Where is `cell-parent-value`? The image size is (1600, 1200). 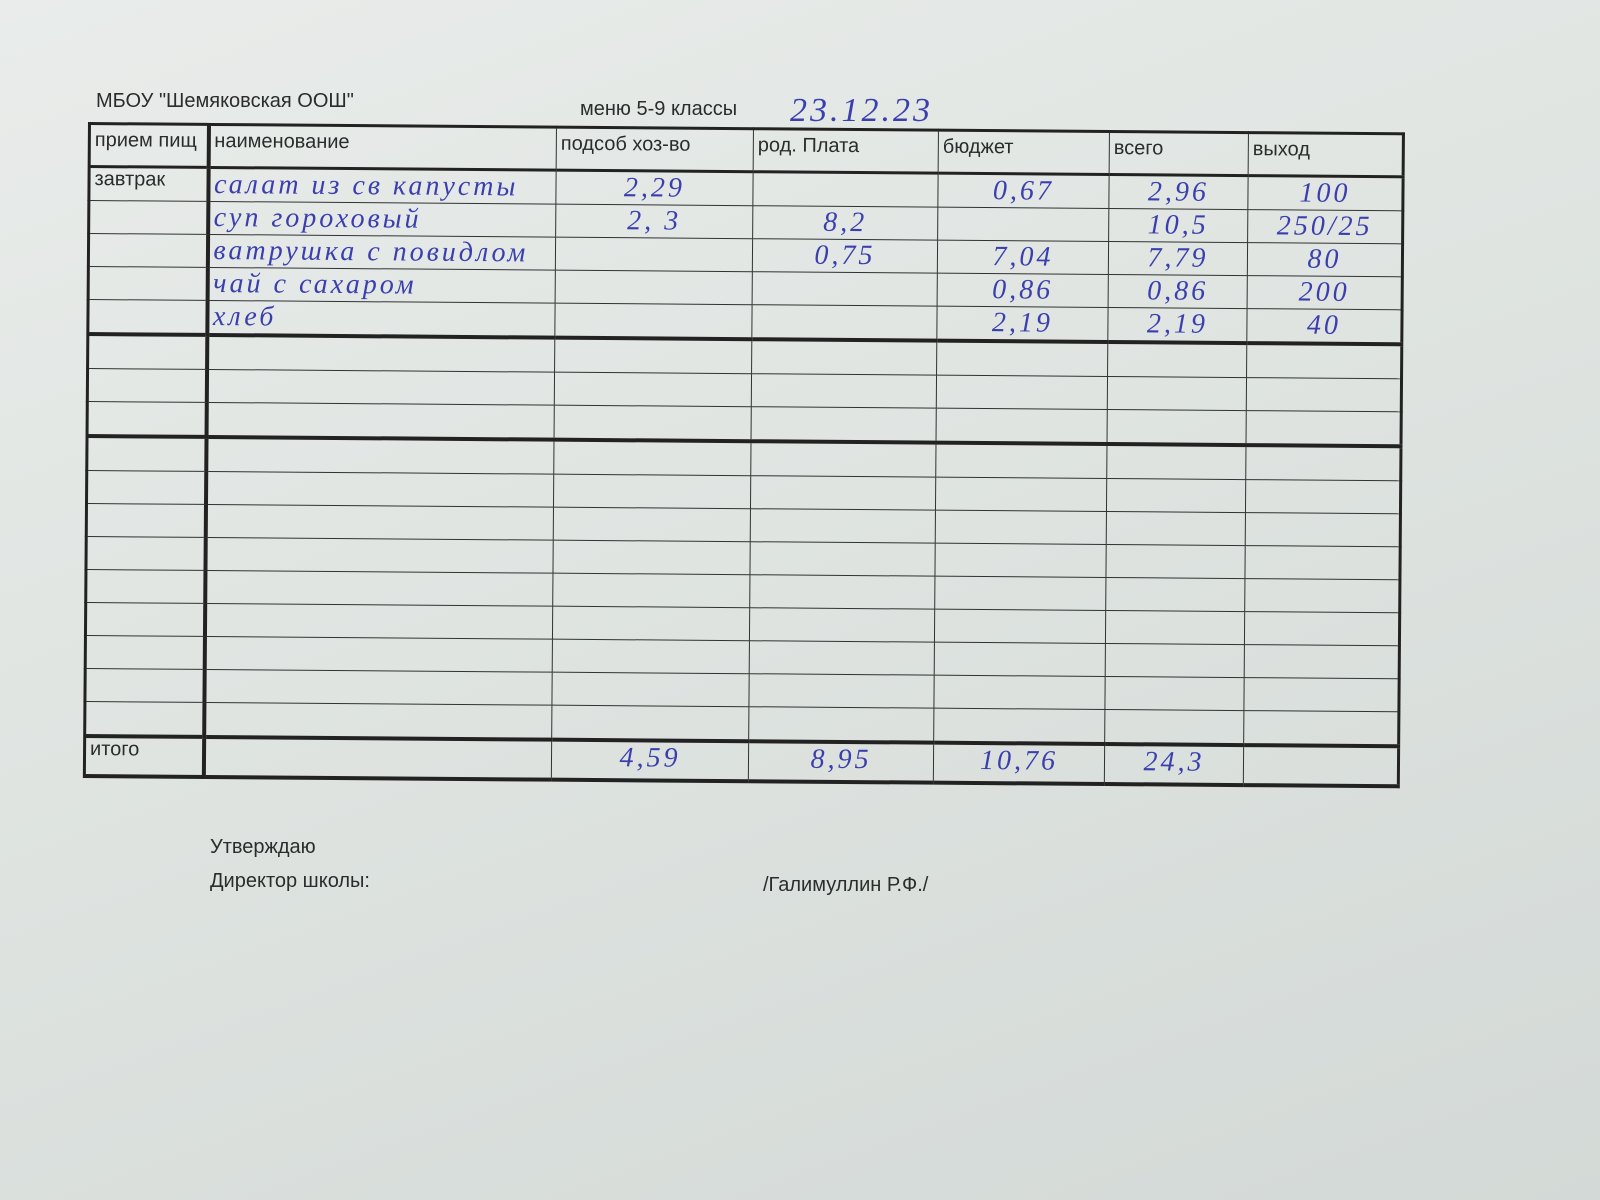
cell-parent-value is located at coordinates (845, 305).